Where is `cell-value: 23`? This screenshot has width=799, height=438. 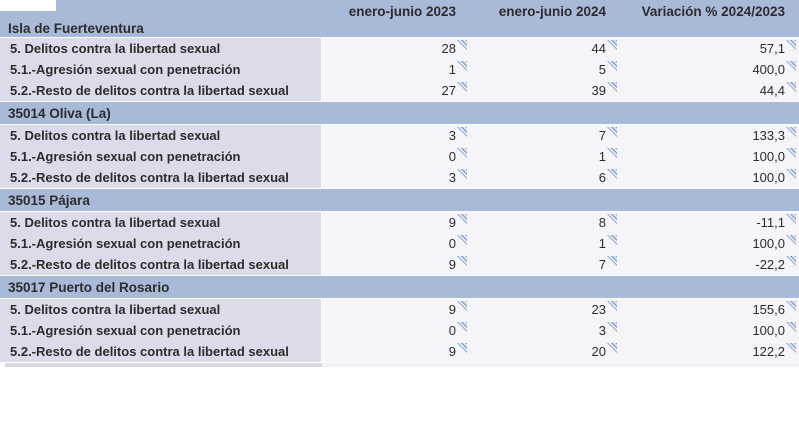
cell-value: 23 is located at coordinates (598, 309).